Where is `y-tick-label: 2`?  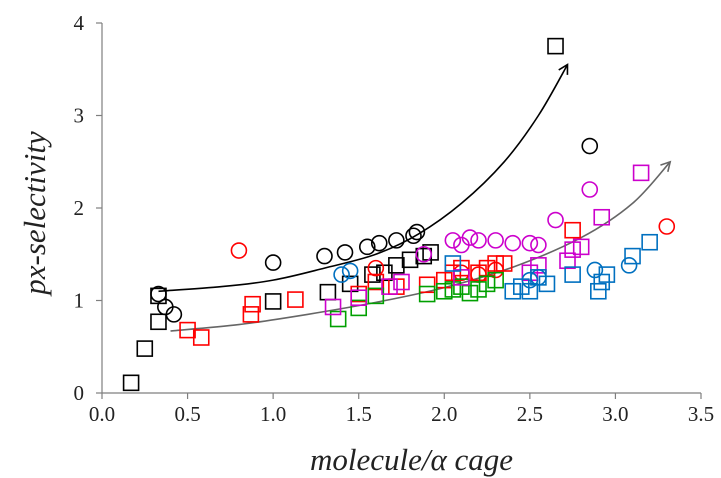
y-tick-label: 2 is located at coordinates (79, 208).